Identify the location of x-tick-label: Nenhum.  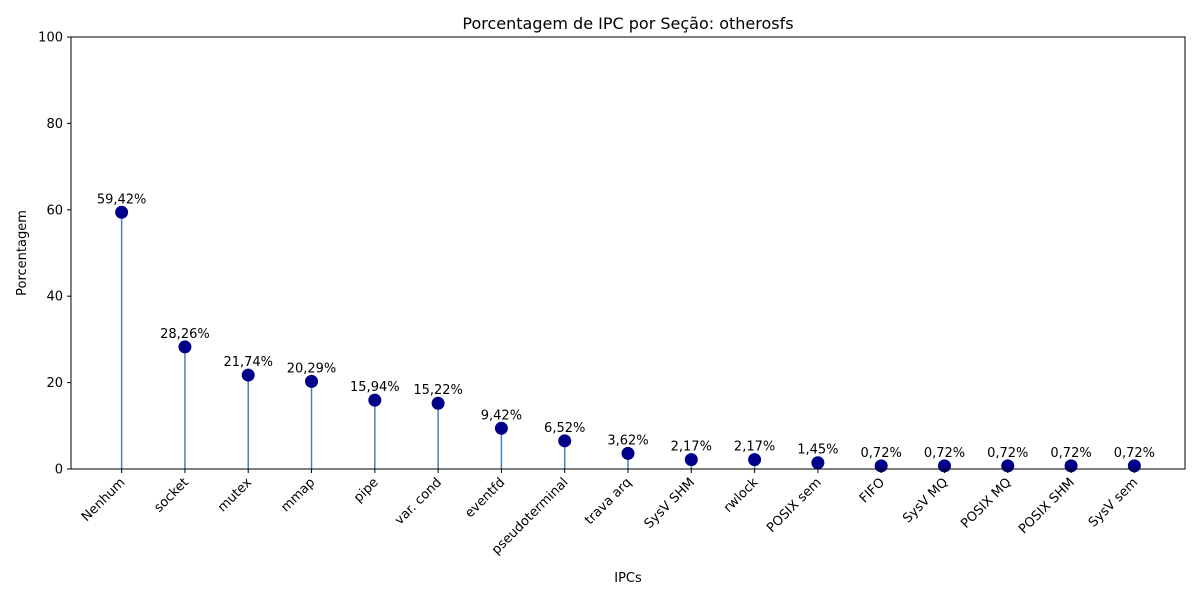
(104, 500).